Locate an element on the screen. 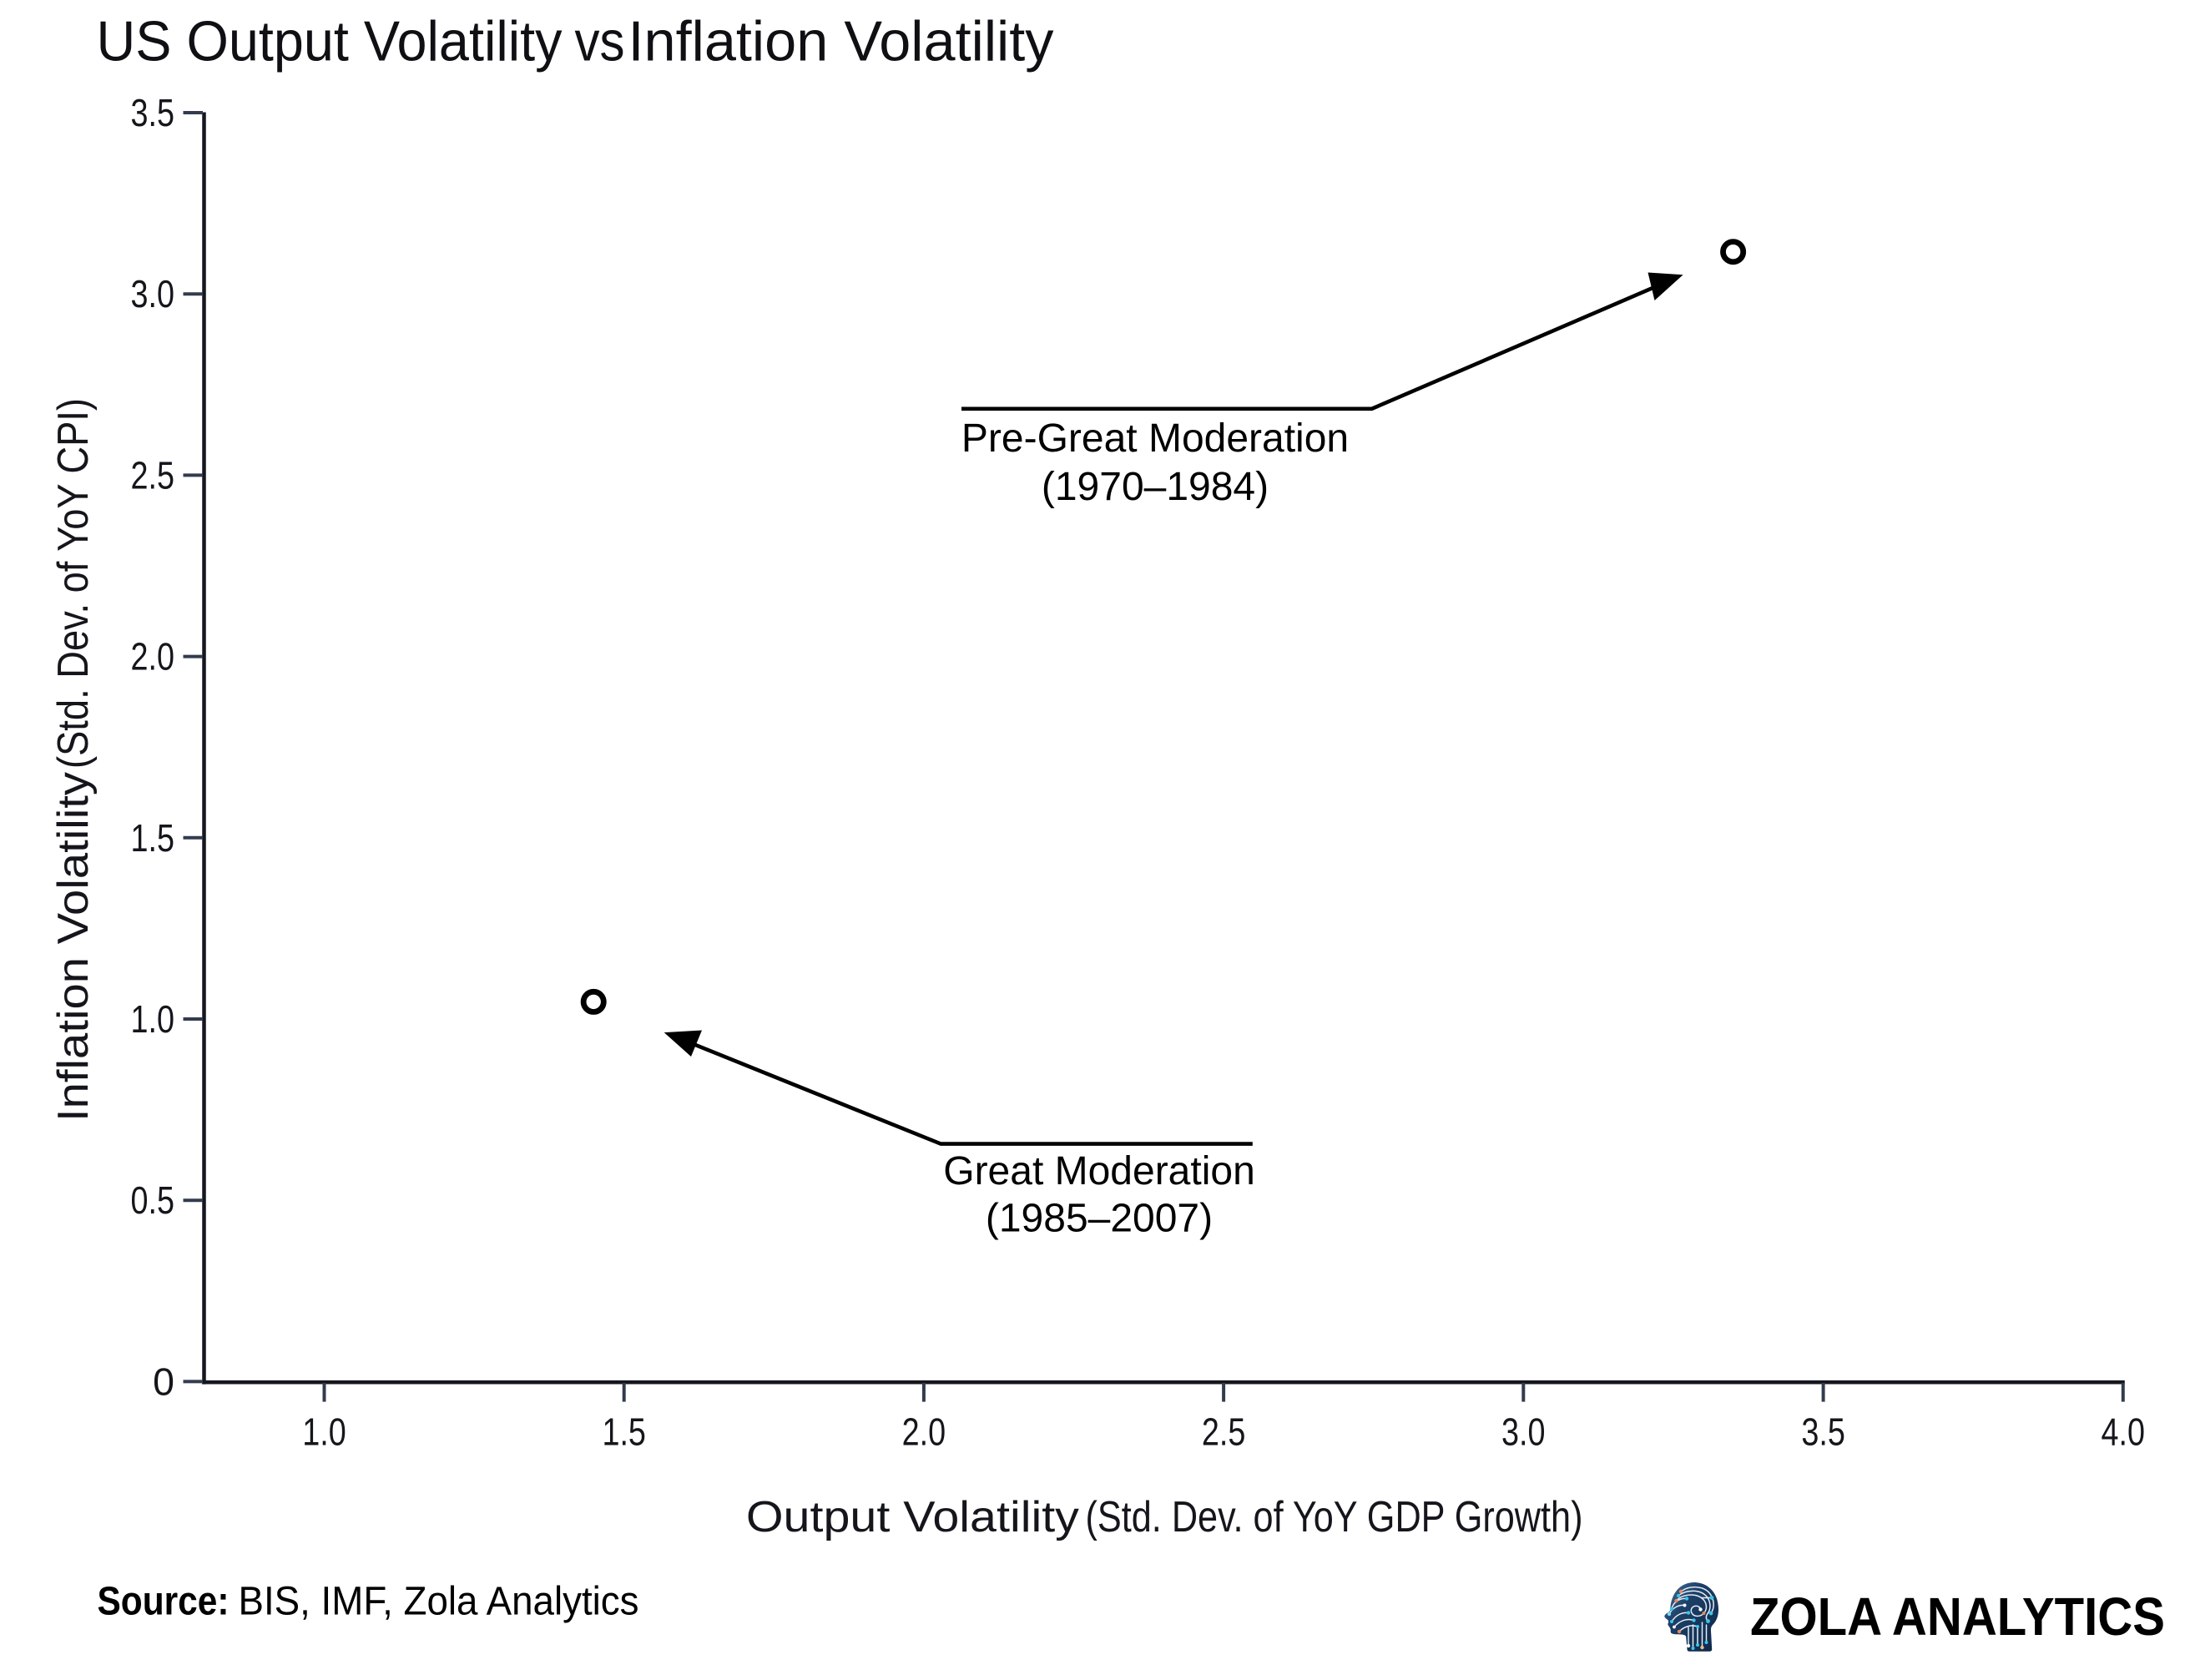 This screenshot has width=2190, height=1680. svg-text: BIS, IMF, Zola Analytics is located at coordinates (439, 1601).